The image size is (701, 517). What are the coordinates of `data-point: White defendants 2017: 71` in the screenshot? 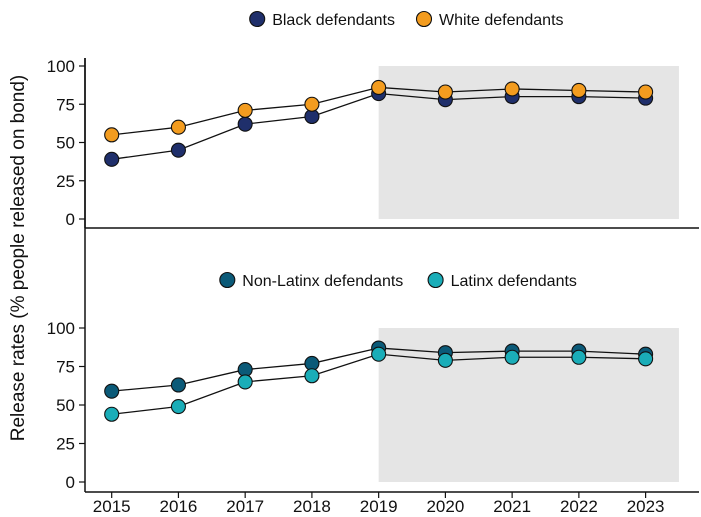 It's located at (245, 110).